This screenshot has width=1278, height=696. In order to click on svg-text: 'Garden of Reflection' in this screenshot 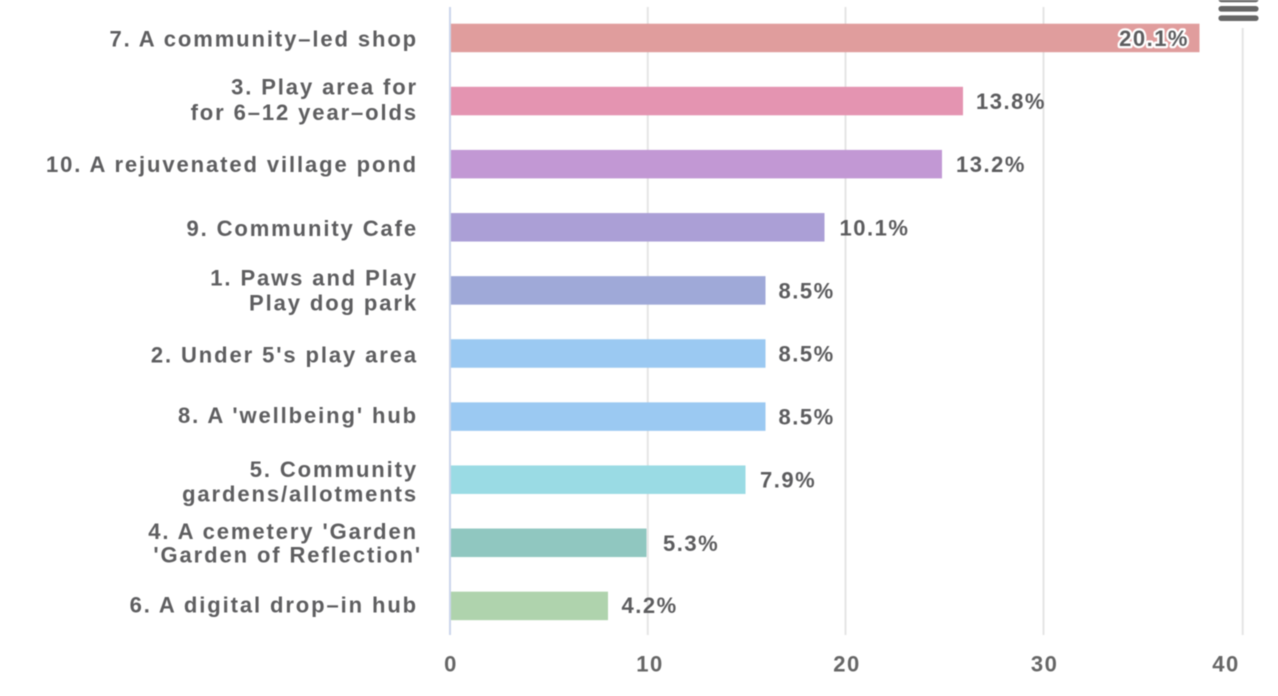, I will do `click(287, 554)`.